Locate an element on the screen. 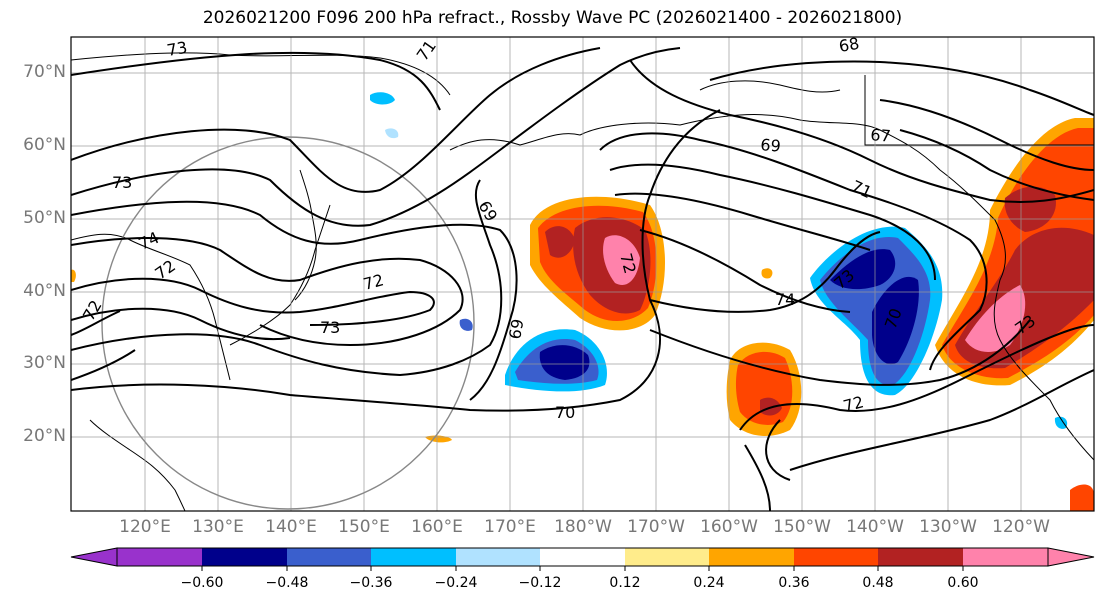  colorbar is located at coordinates (582, 559).